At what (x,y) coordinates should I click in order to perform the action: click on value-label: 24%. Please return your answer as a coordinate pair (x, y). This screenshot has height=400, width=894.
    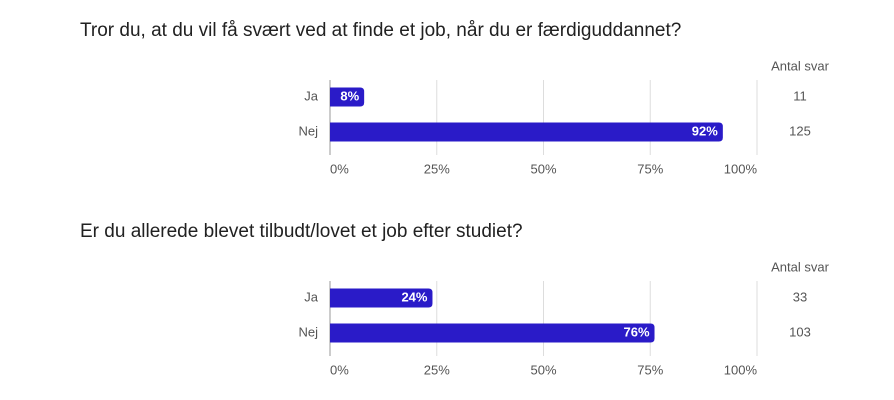
    Looking at the image, I should click on (414, 296).